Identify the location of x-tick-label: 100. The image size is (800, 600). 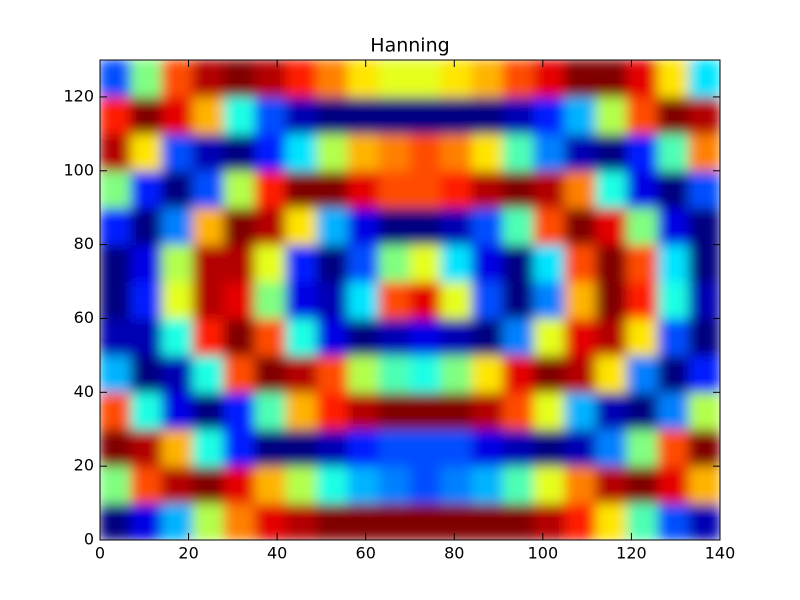
(543, 553).